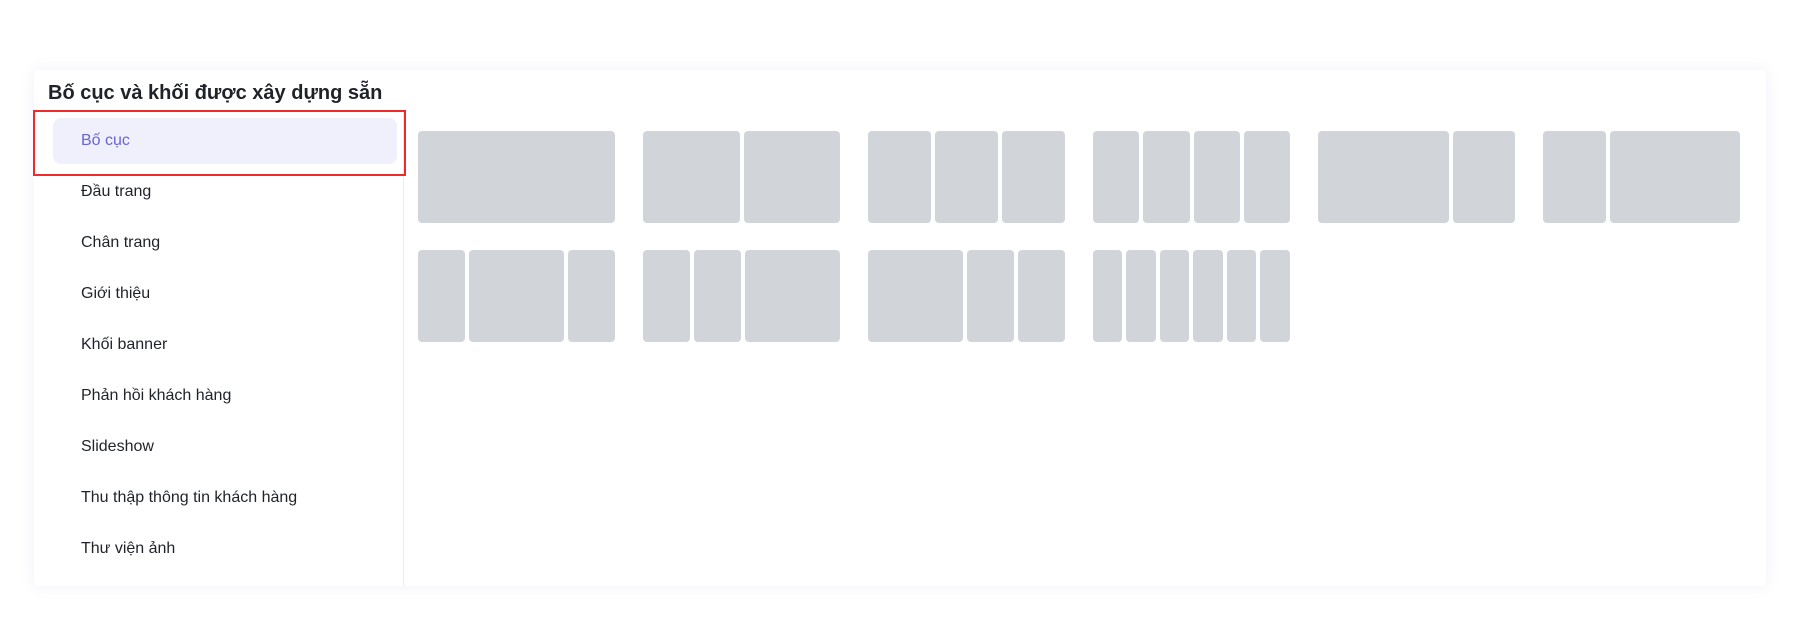 This screenshot has width=1800, height=640. Describe the element at coordinates (124, 344) in the screenshot. I see `sidebar-item-label: Khối banner` at that location.